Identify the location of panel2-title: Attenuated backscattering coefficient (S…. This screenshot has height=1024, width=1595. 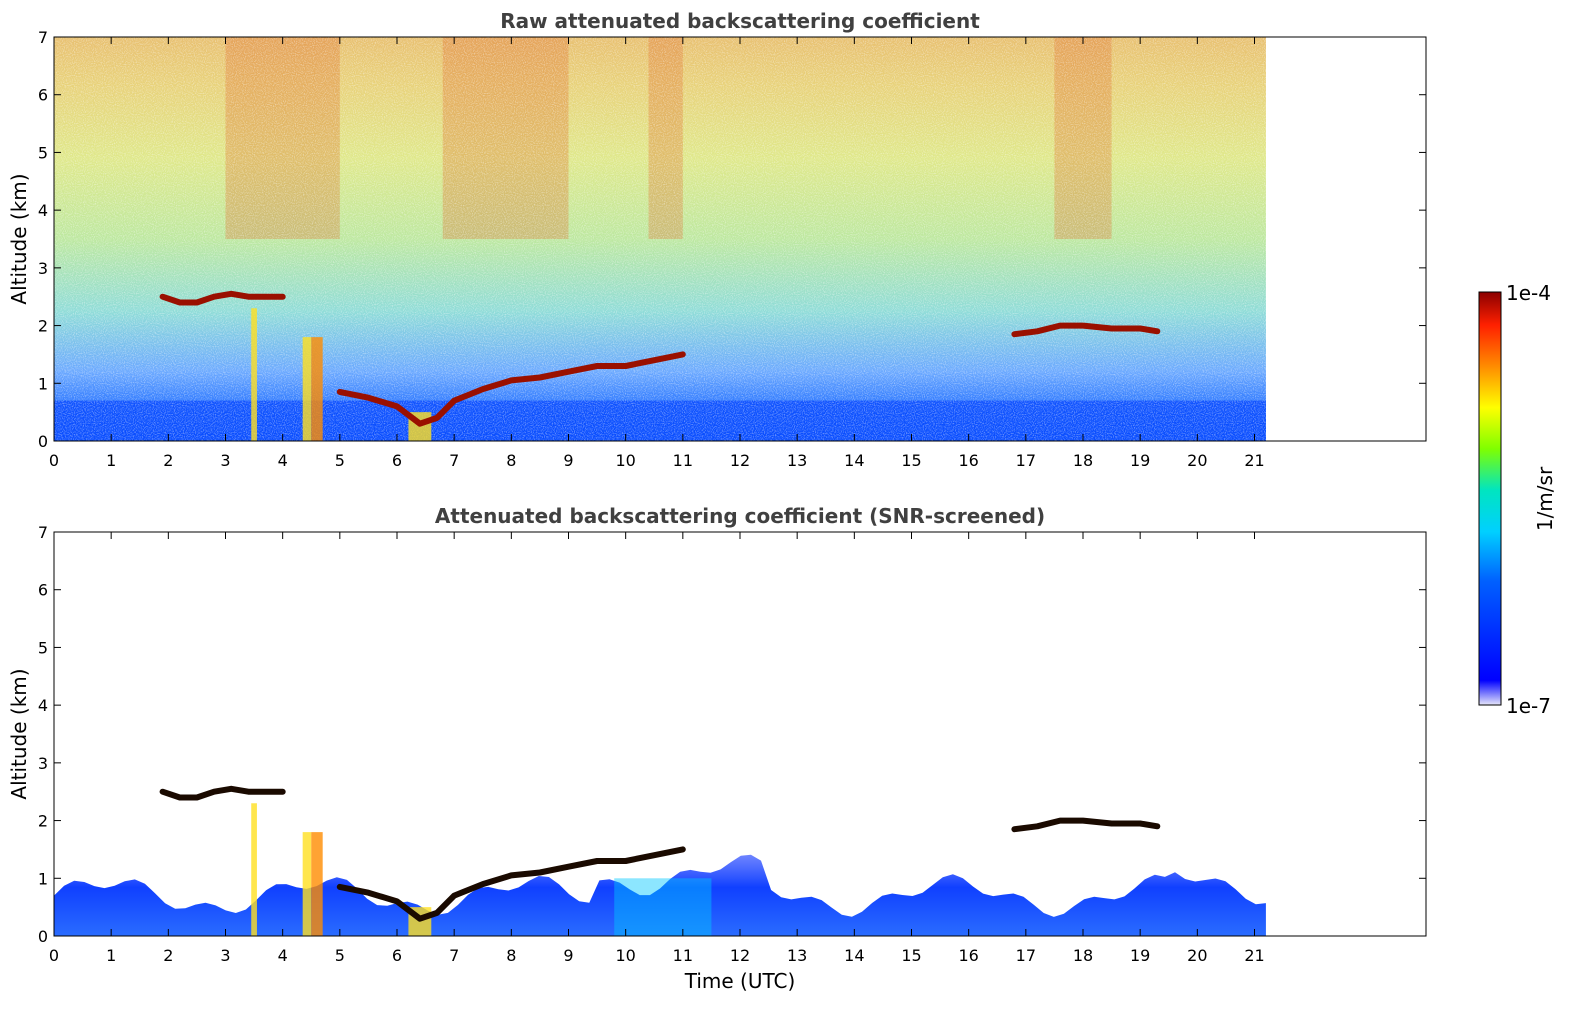
(740, 516).